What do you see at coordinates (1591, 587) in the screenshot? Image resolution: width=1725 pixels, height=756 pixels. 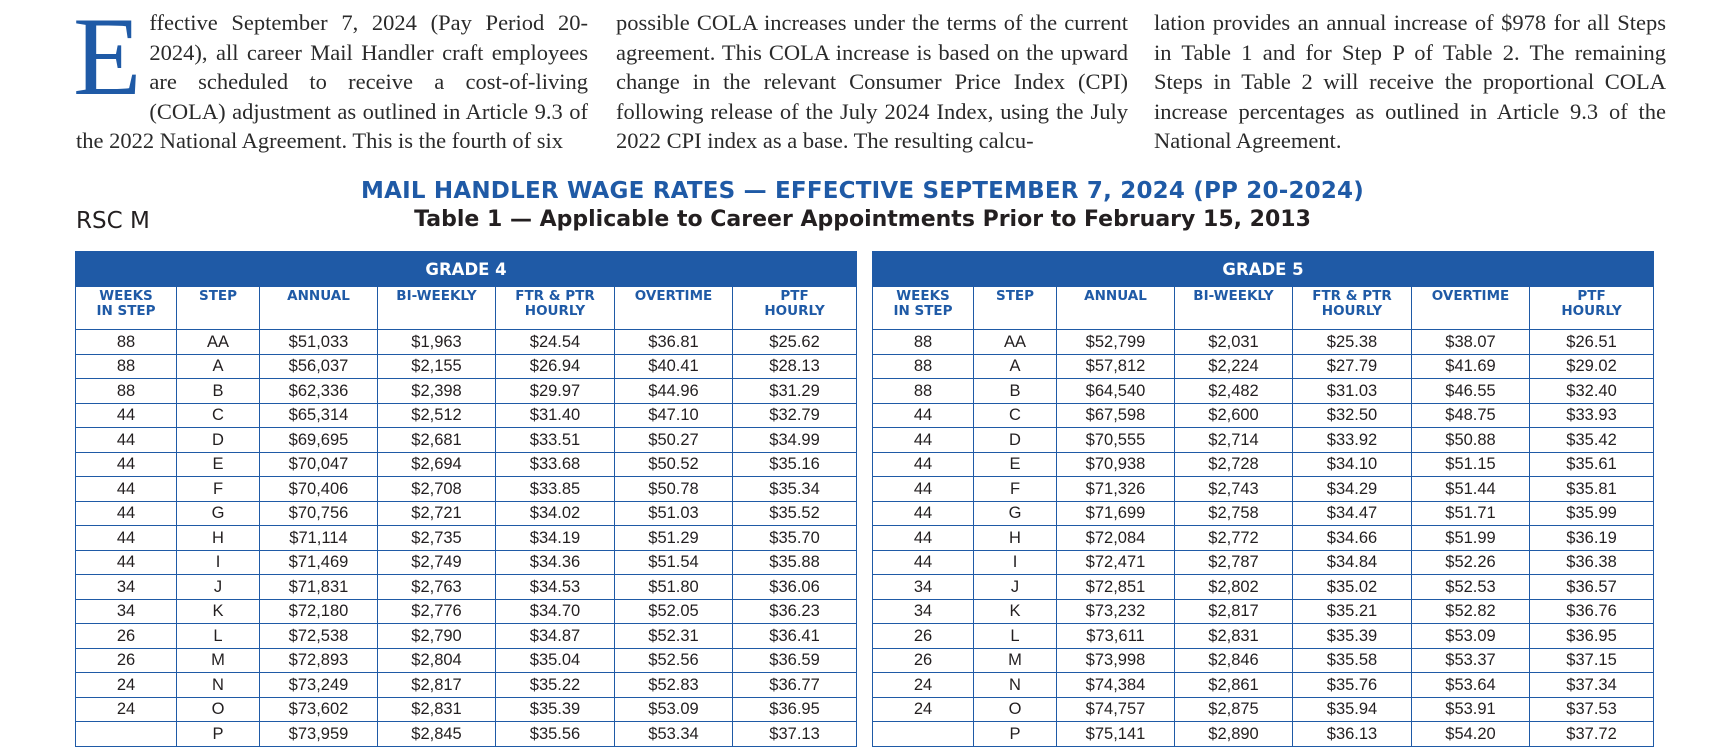 I see `table-cell: $36.57` at bounding box center [1591, 587].